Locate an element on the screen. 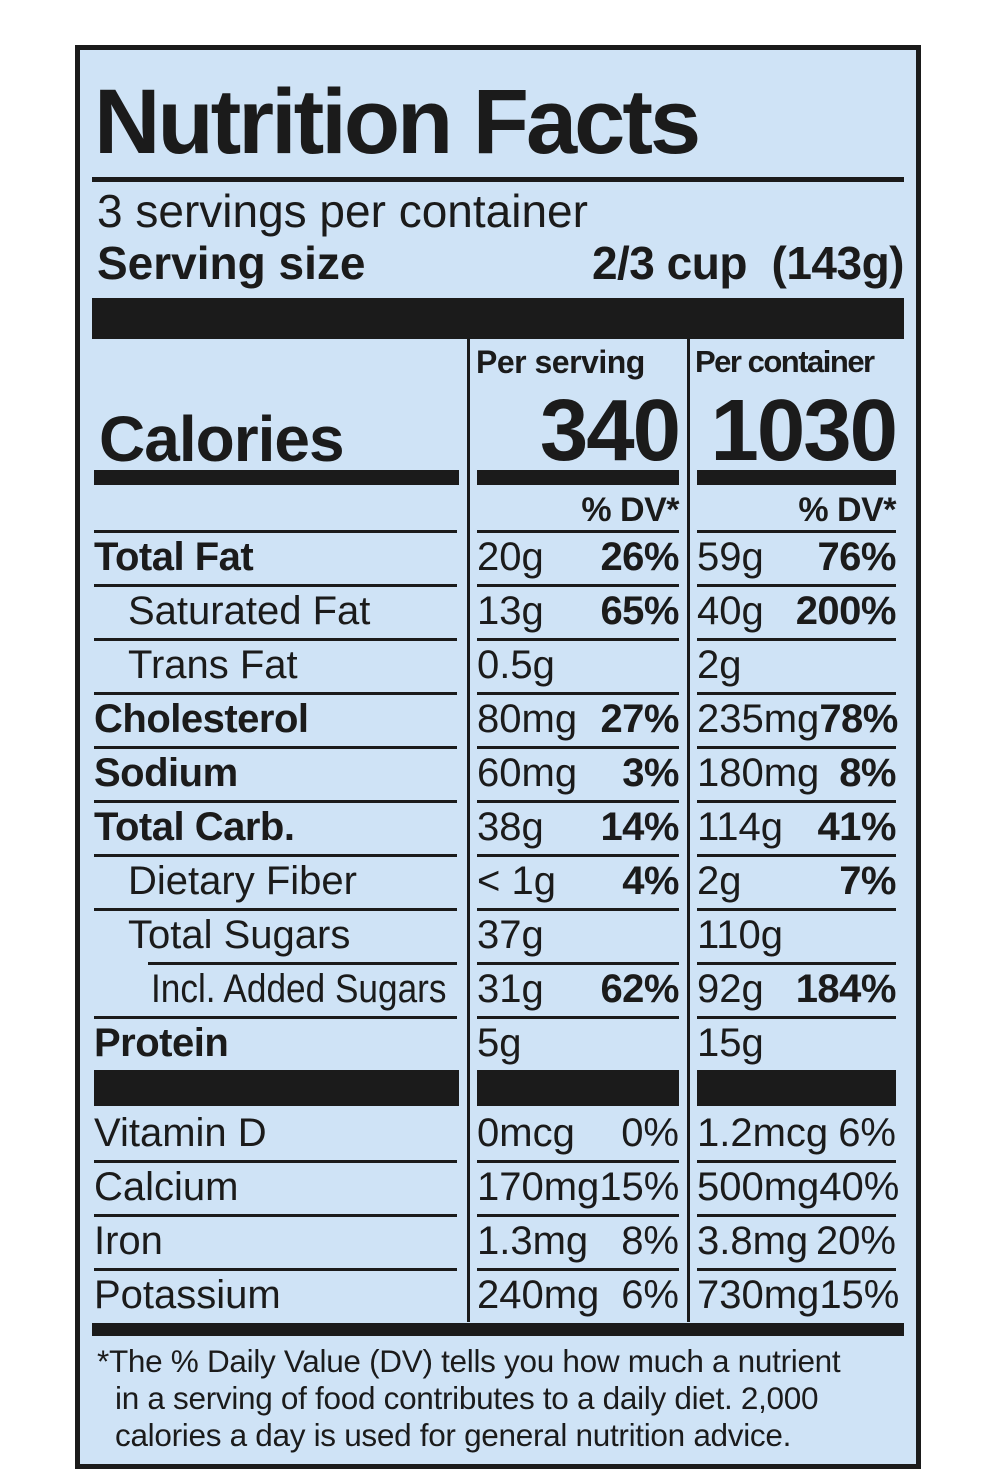 Image resolution: width=1000 pixels, height=1482 pixels. serving-size-label: Serving size is located at coordinates (231, 263).